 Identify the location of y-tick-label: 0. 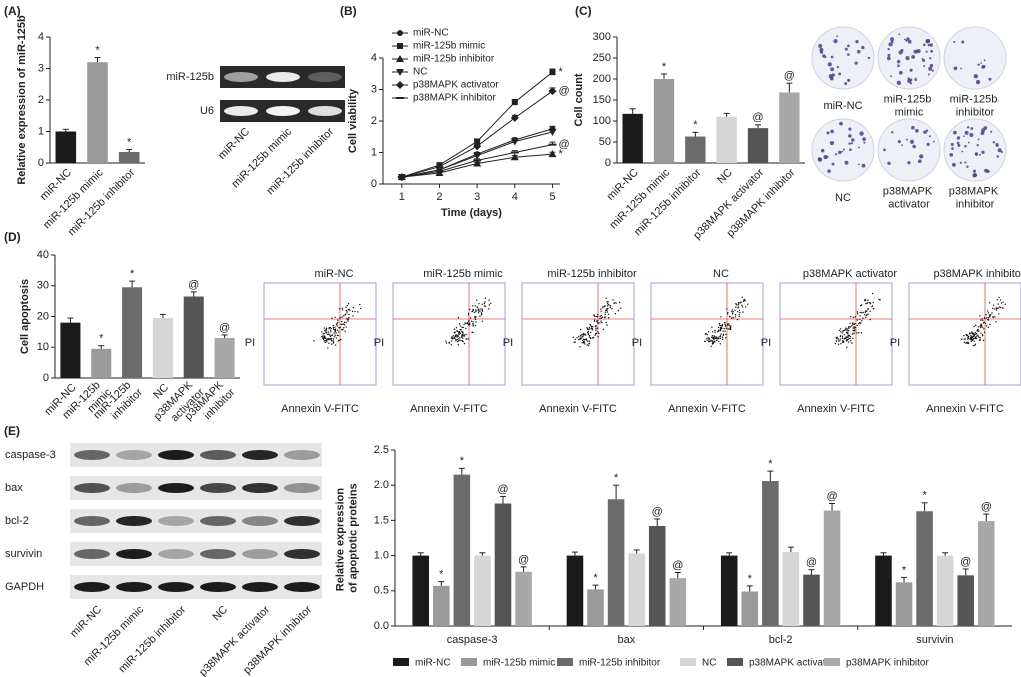
(608, 163).